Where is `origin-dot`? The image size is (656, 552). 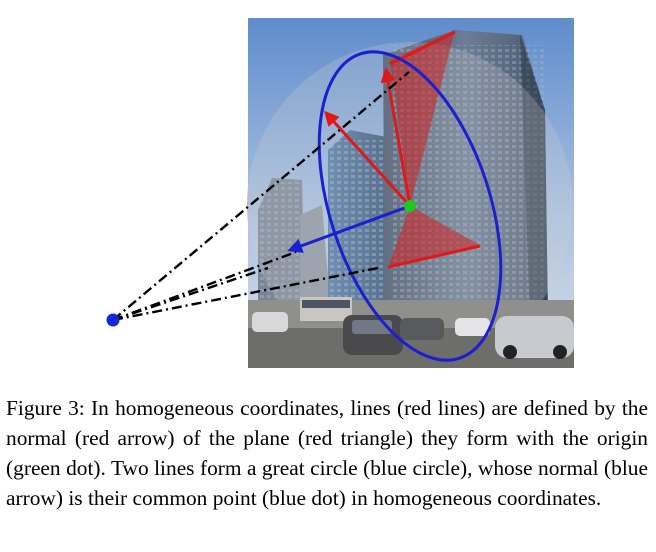 origin-dot is located at coordinates (410, 206).